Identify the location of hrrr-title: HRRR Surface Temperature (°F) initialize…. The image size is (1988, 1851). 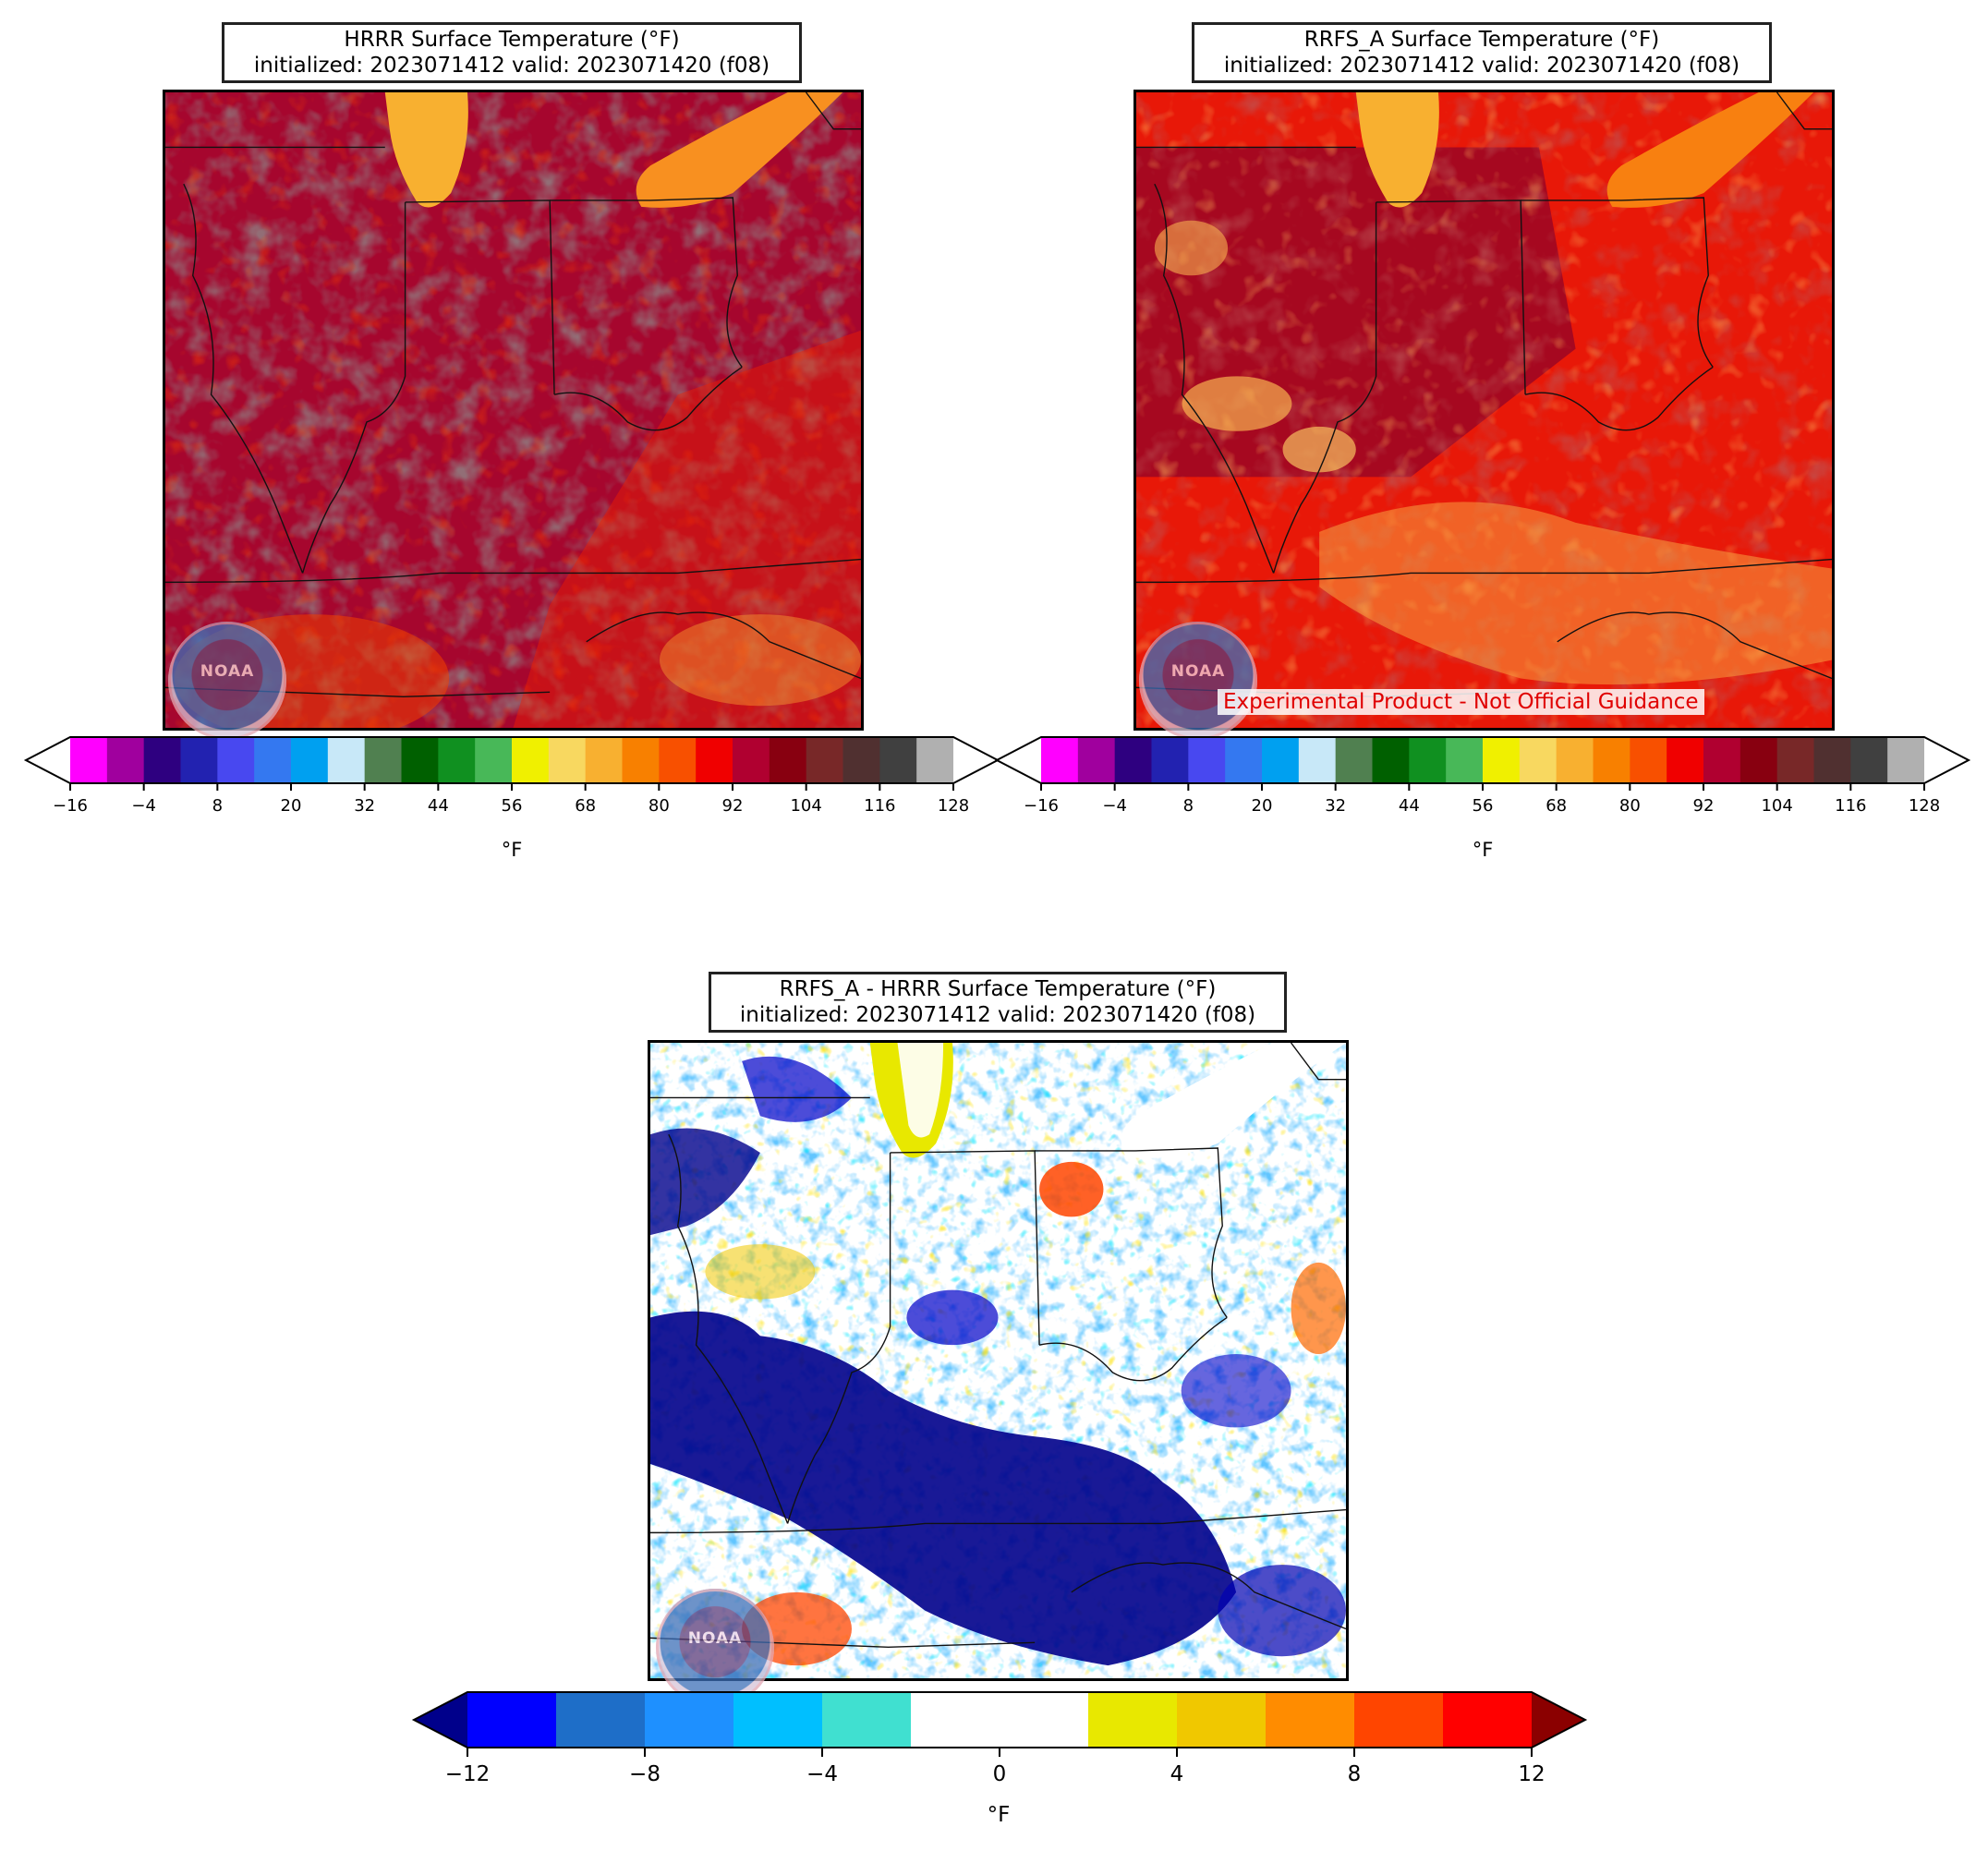
(512, 53).